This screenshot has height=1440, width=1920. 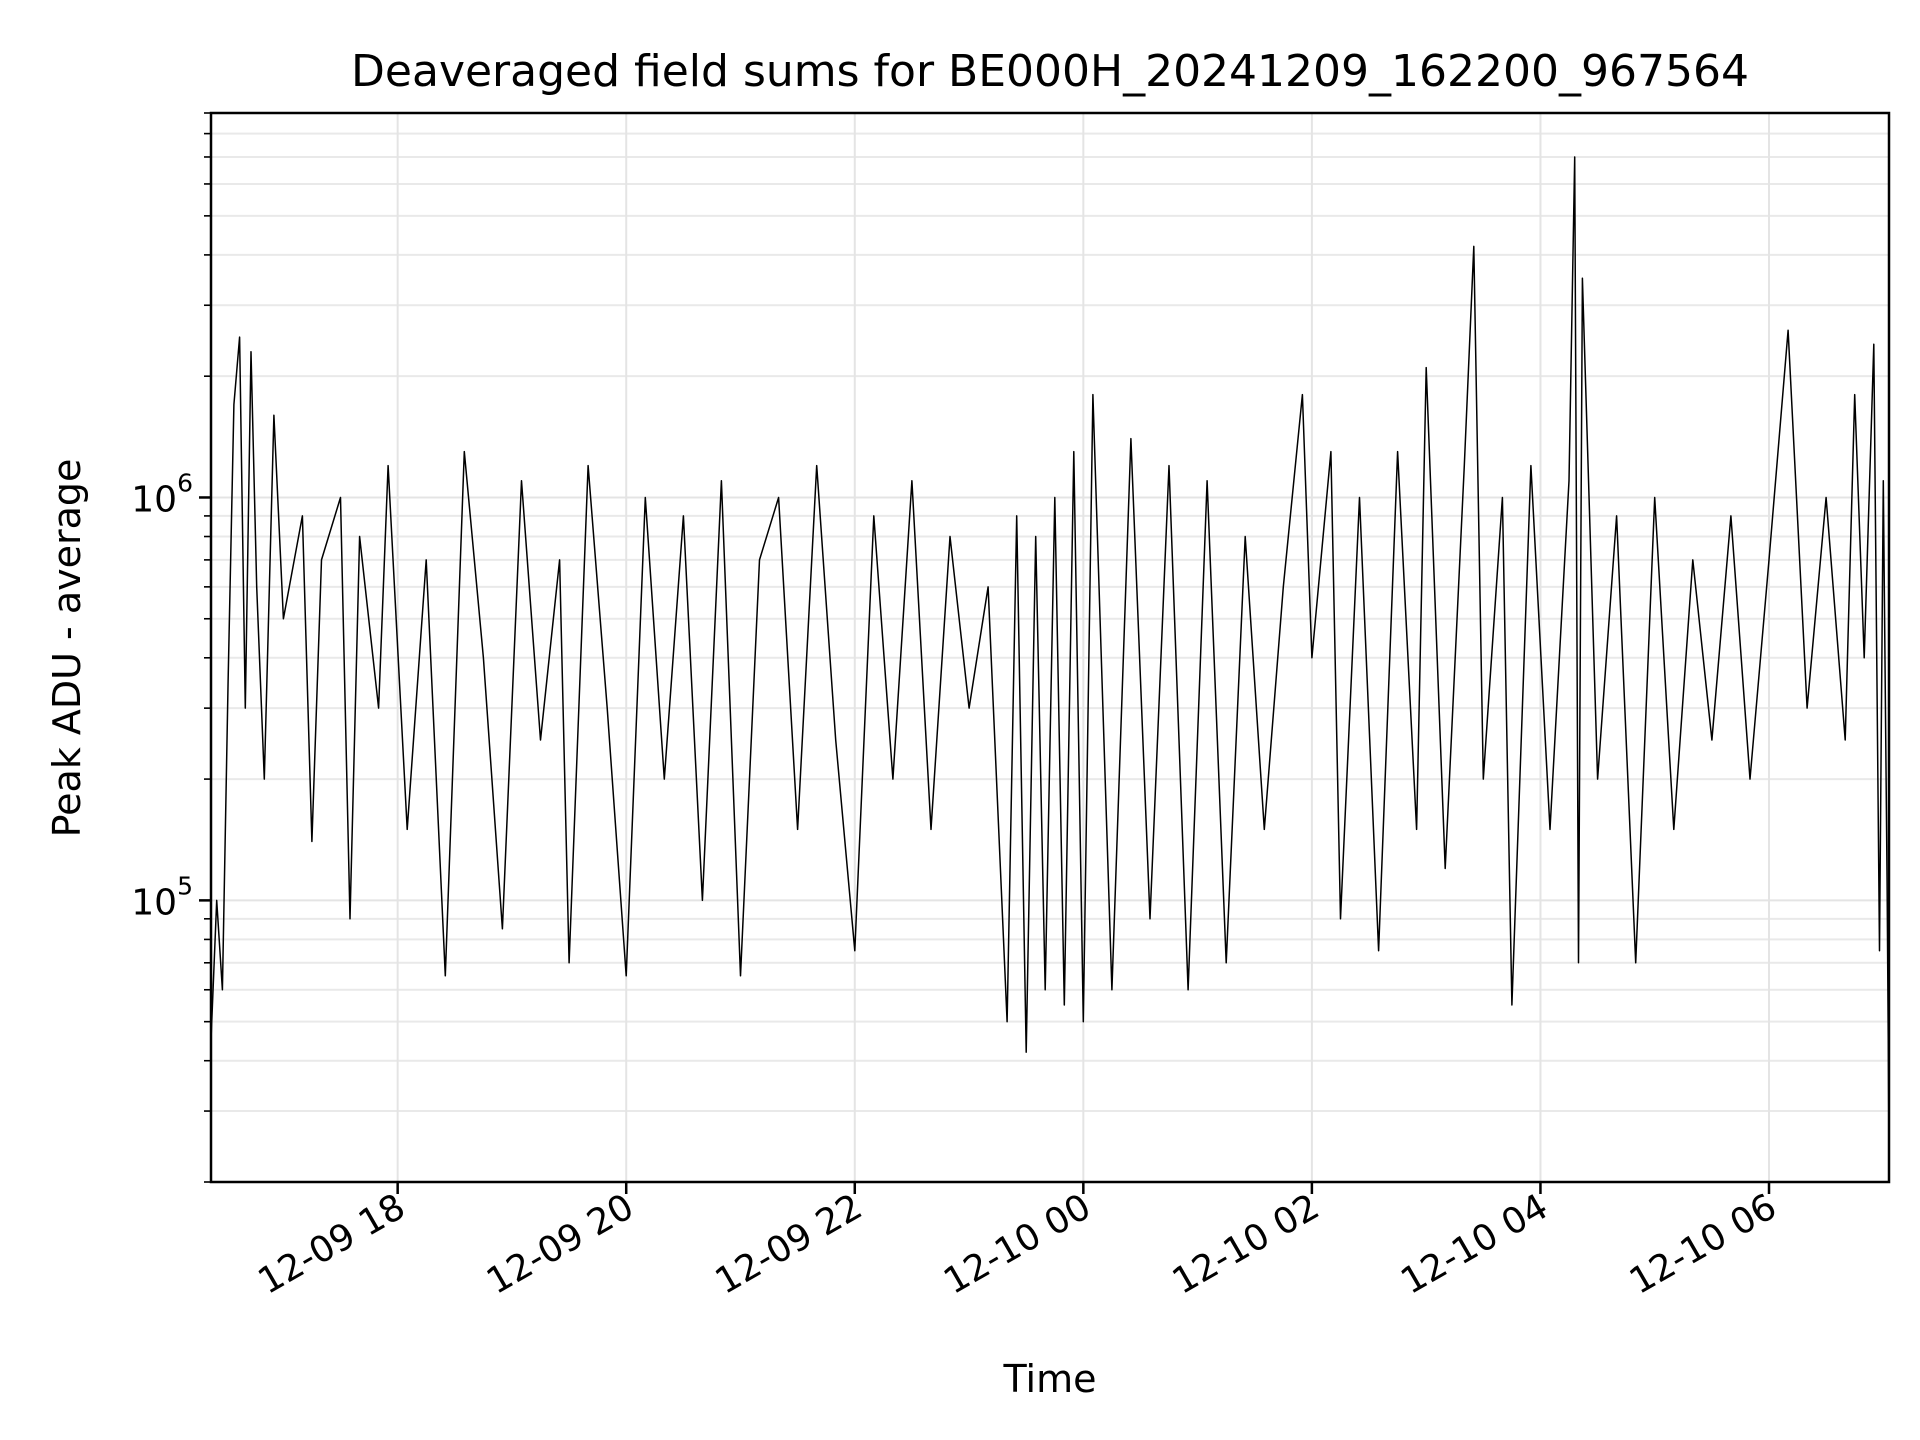 I want to click on x-tick-label: 12-10 02, so click(x=1246, y=1244).